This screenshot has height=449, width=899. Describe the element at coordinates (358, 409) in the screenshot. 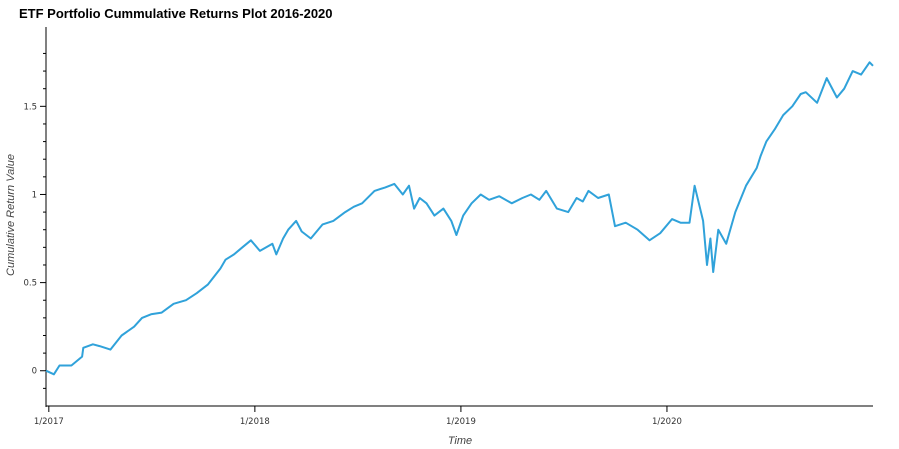

I see `x-ticks` at that location.